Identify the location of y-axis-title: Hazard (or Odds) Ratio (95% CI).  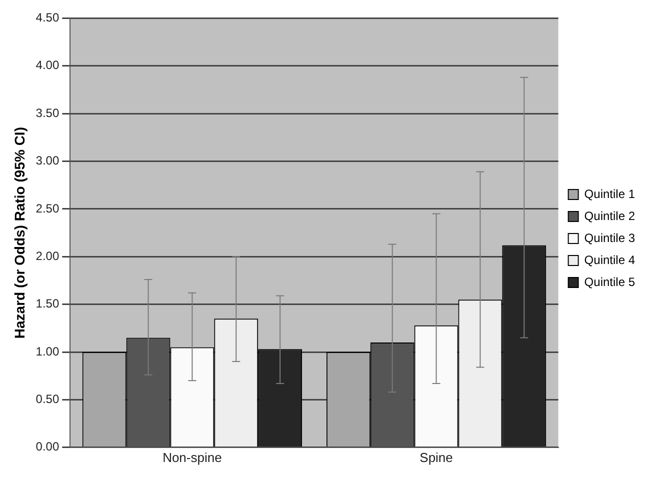
(19, 233).